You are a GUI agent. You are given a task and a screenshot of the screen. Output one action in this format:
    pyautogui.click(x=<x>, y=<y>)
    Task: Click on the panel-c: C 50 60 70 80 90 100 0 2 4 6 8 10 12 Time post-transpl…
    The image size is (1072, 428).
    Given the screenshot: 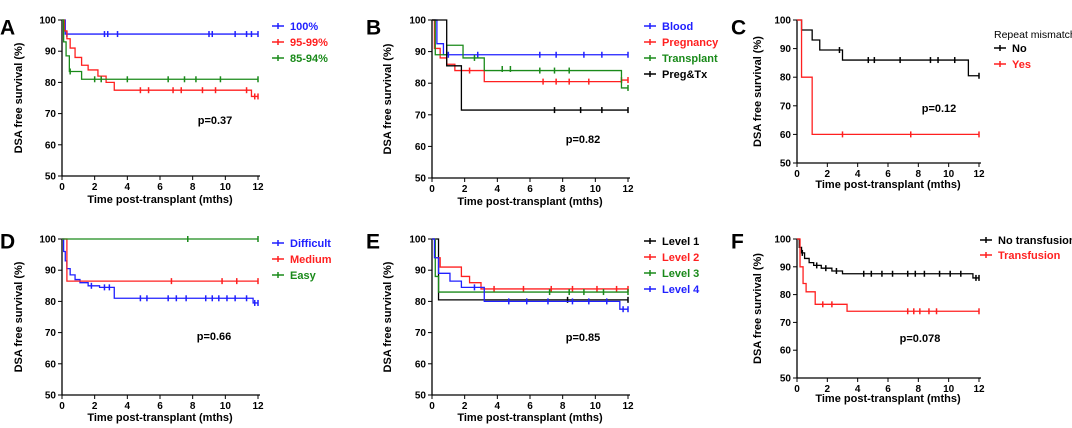 What is the action you would take?
    pyautogui.click(x=901, y=104)
    